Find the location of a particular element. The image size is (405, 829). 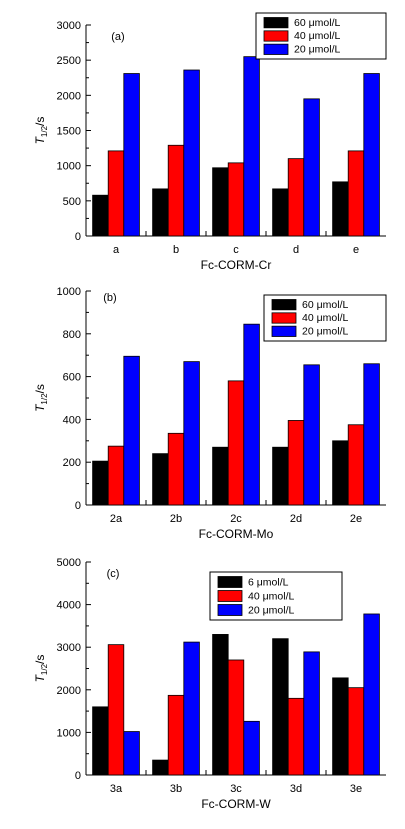

x-tick-label: e is located at coordinates (356, 250).